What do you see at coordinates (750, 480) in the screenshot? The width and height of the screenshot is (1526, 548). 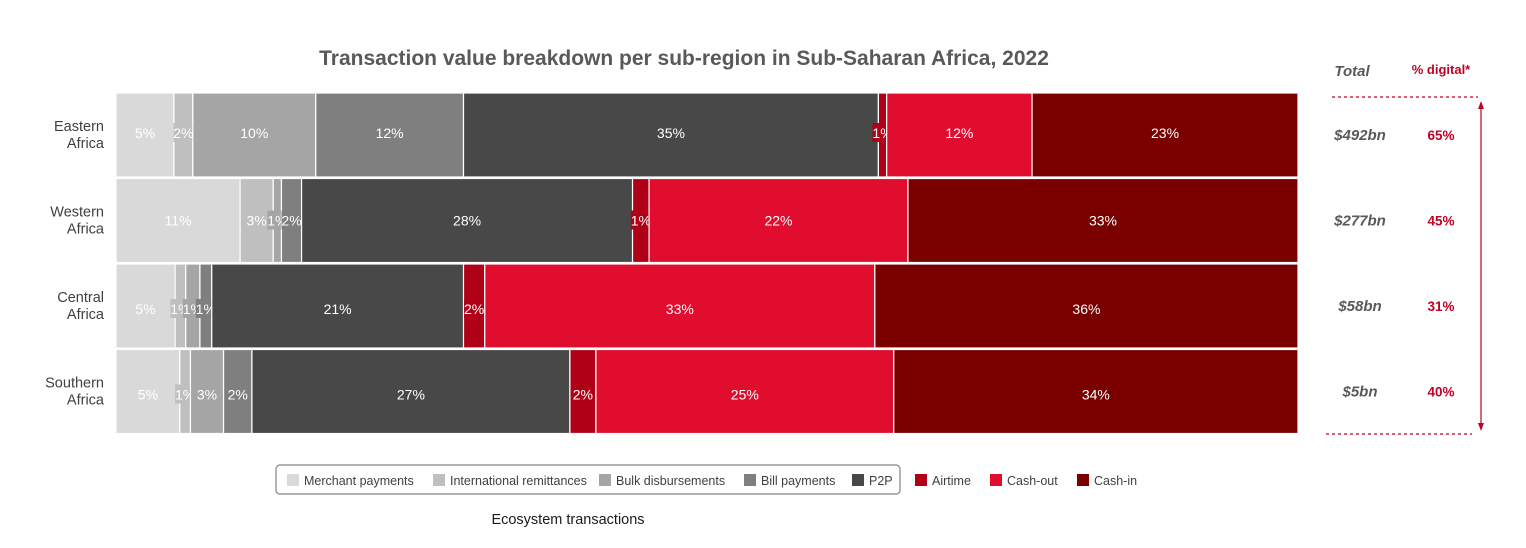 I see `legend-swatch-bill-payments` at bounding box center [750, 480].